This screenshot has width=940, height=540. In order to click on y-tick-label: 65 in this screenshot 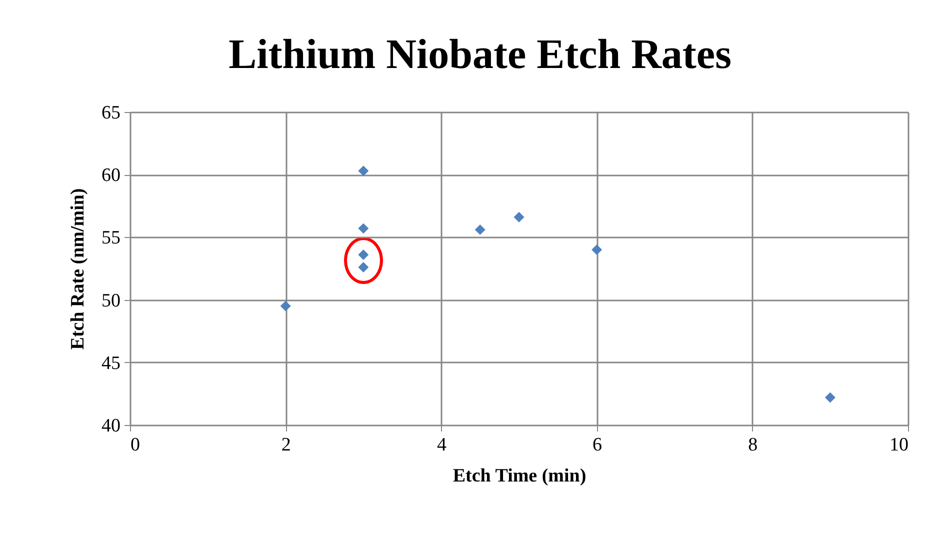, I will do `click(111, 113)`.